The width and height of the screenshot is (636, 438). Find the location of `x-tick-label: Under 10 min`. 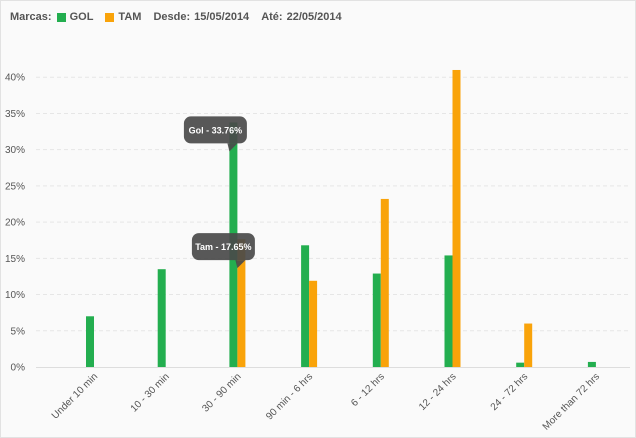

x-tick-label: Under 10 min is located at coordinates (75, 396).